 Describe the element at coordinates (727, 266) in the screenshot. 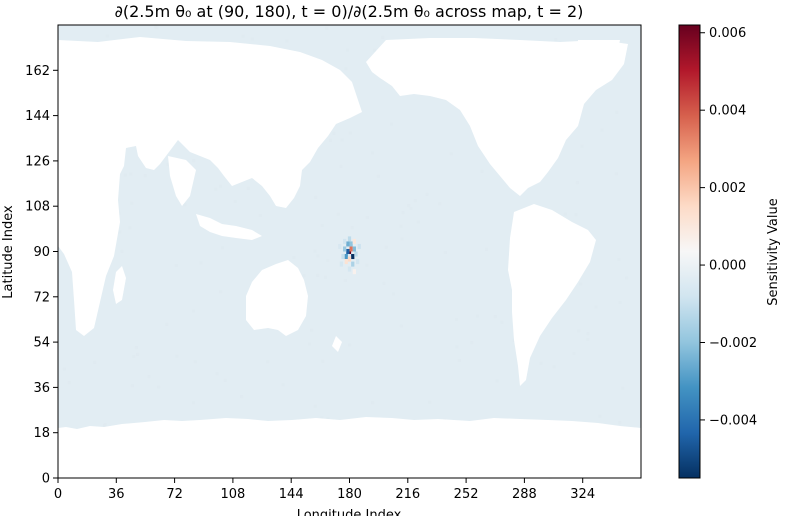

I see `colorbar-tick-label: 0.000` at that location.